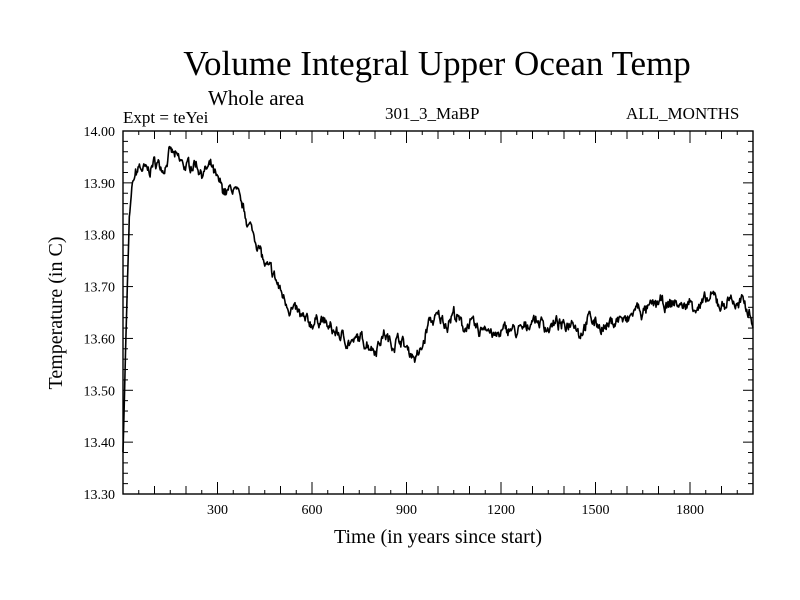 The width and height of the screenshot is (800, 600). What do you see at coordinates (690, 510) in the screenshot?
I see `x-tick-label: 1800` at bounding box center [690, 510].